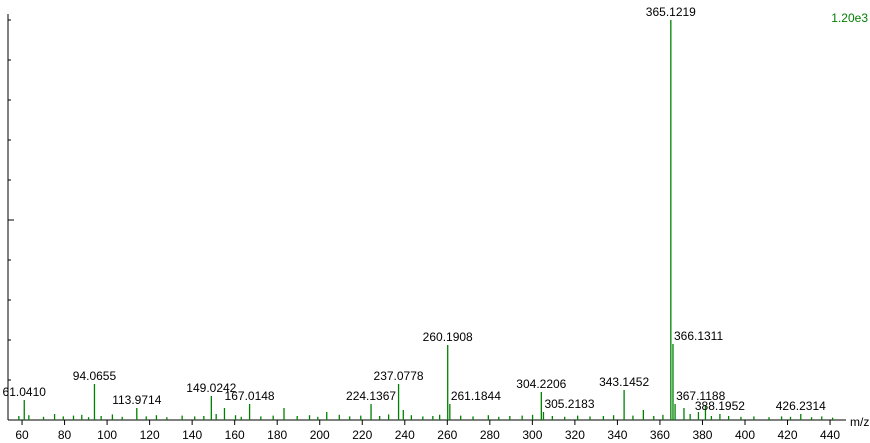  Describe the element at coordinates (107, 435) in the screenshot. I see `x-tick-label: 100` at that location.